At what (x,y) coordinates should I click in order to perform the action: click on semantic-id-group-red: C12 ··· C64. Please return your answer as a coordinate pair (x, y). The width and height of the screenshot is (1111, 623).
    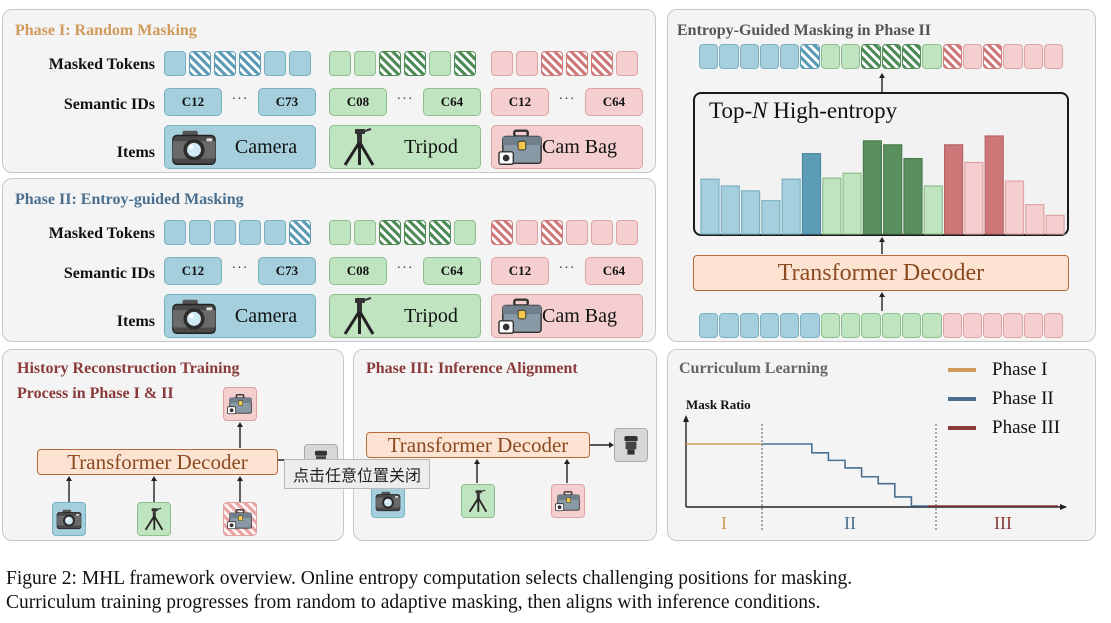
    Looking at the image, I should click on (567, 102).